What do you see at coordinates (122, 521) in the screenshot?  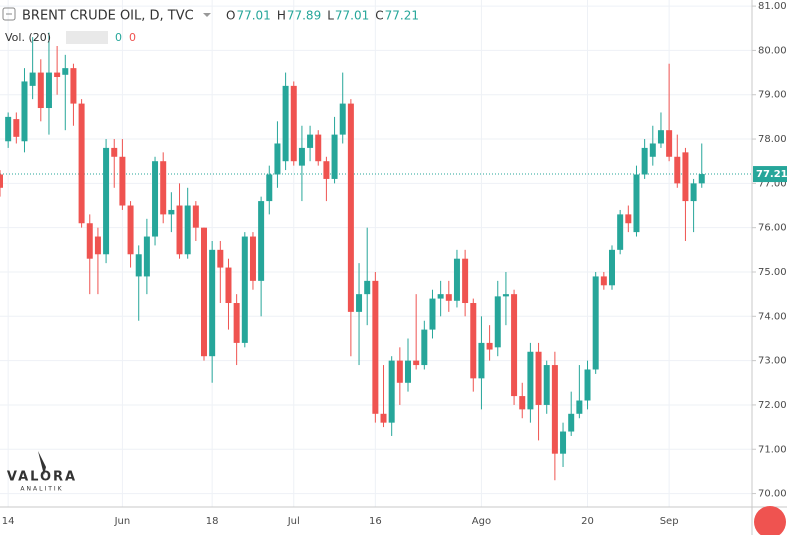 I see `x-tick-label: Jun` at bounding box center [122, 521].